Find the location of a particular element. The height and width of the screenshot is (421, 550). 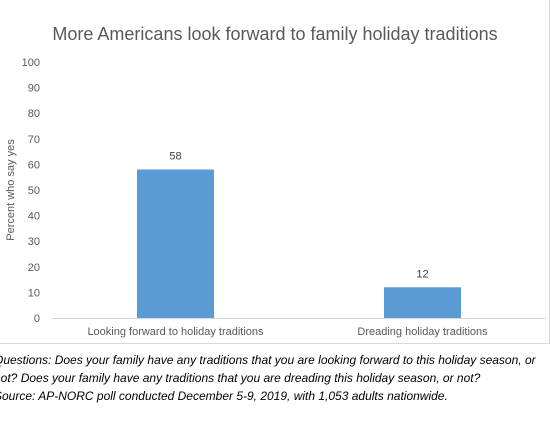

y-tick-label: 90 is located at coordinates (34, 89).